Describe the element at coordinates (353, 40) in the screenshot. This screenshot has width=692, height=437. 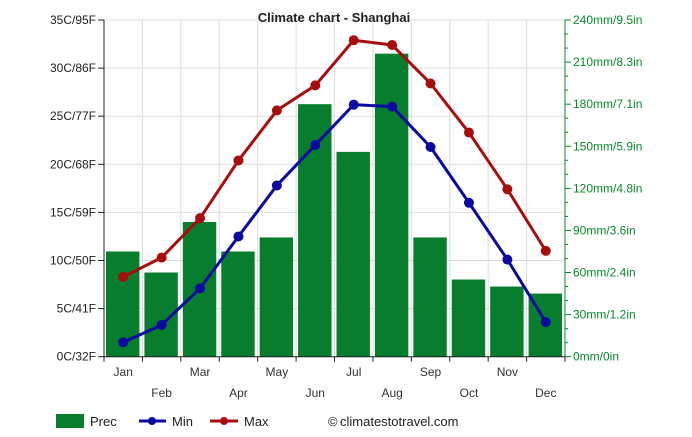
I see `max-point-jul` at that location.